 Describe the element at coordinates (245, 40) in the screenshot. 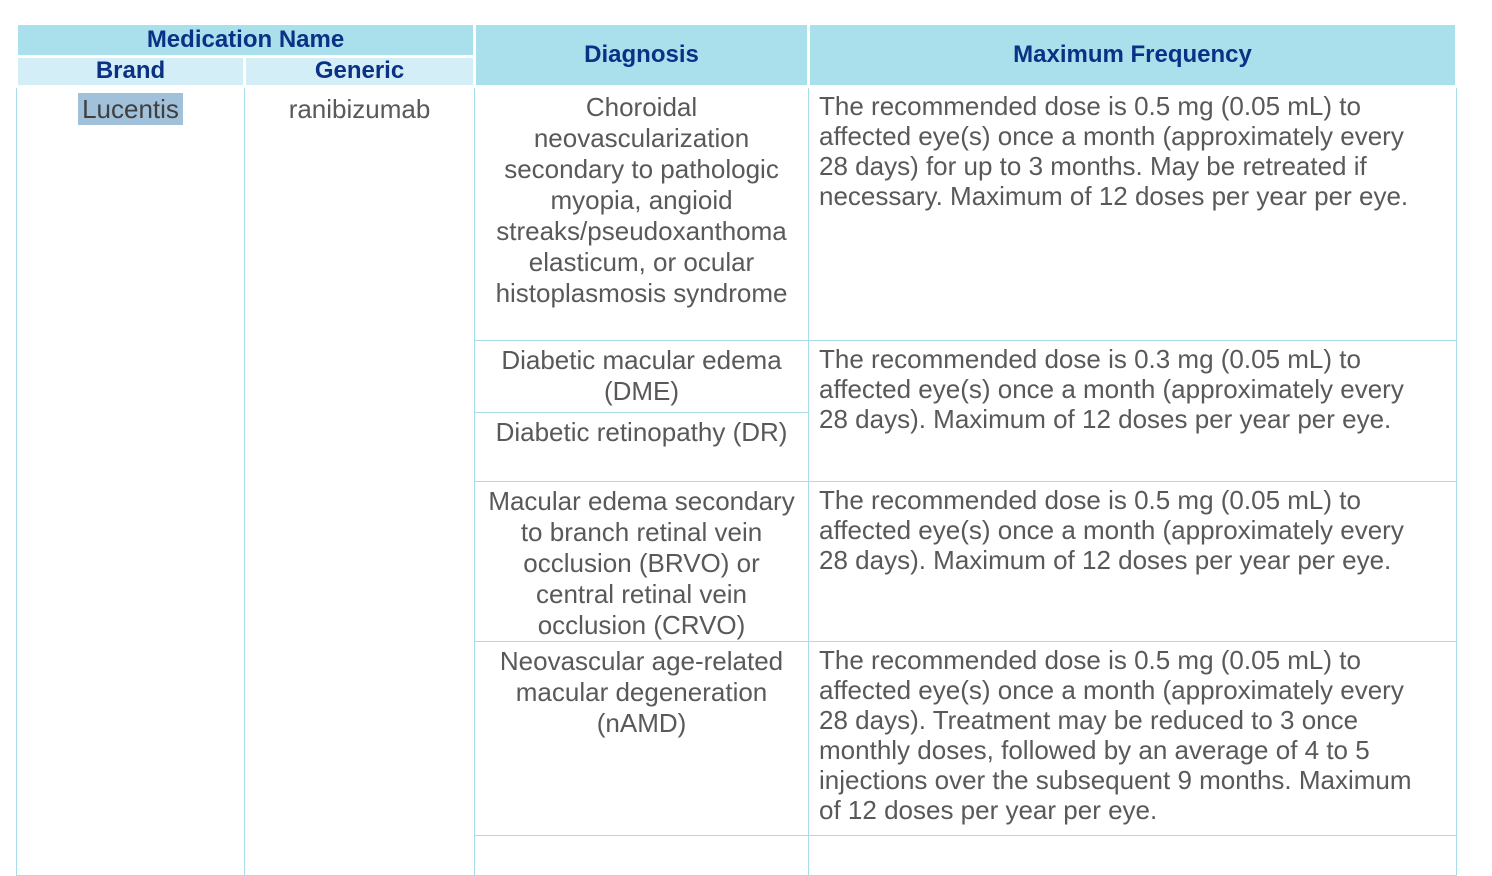

I see `header-medication-name: Medication Name` at that location.